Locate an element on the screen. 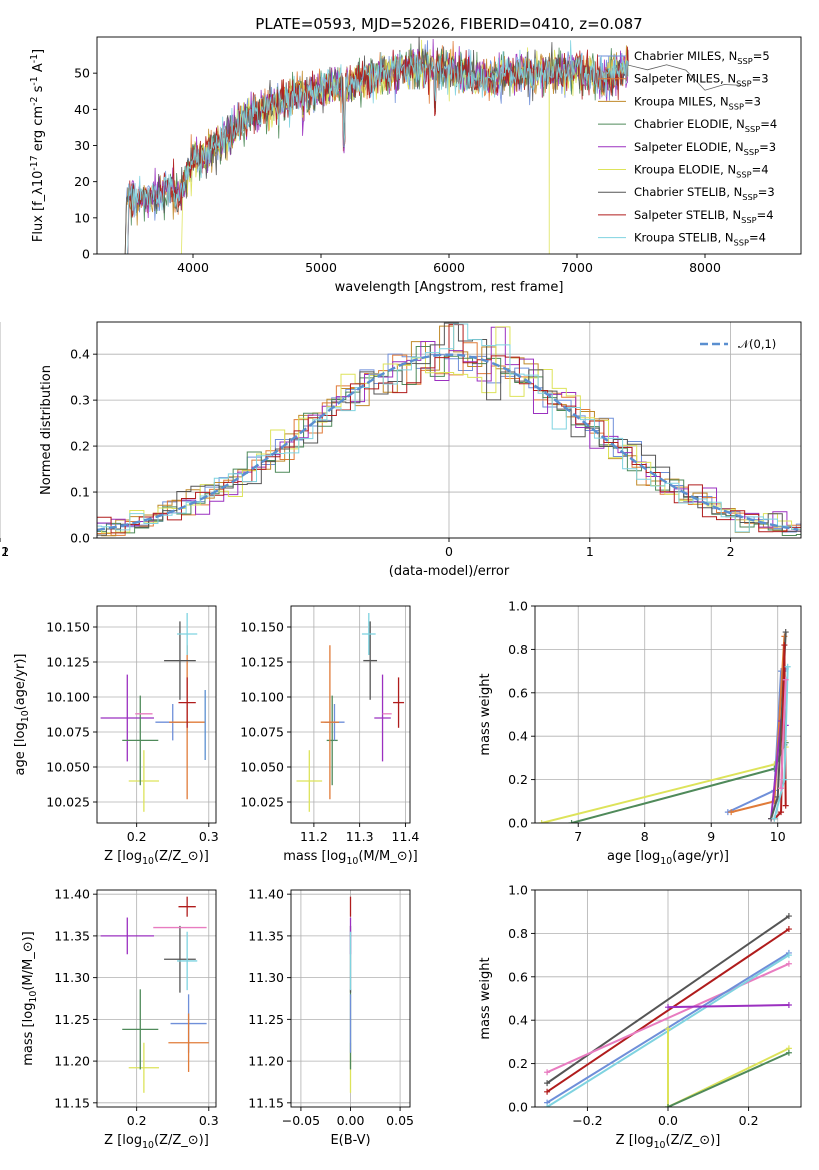 The height and width of the screenshot is (1170, 819). spectrum-lines is located at coordinates (434, 145).